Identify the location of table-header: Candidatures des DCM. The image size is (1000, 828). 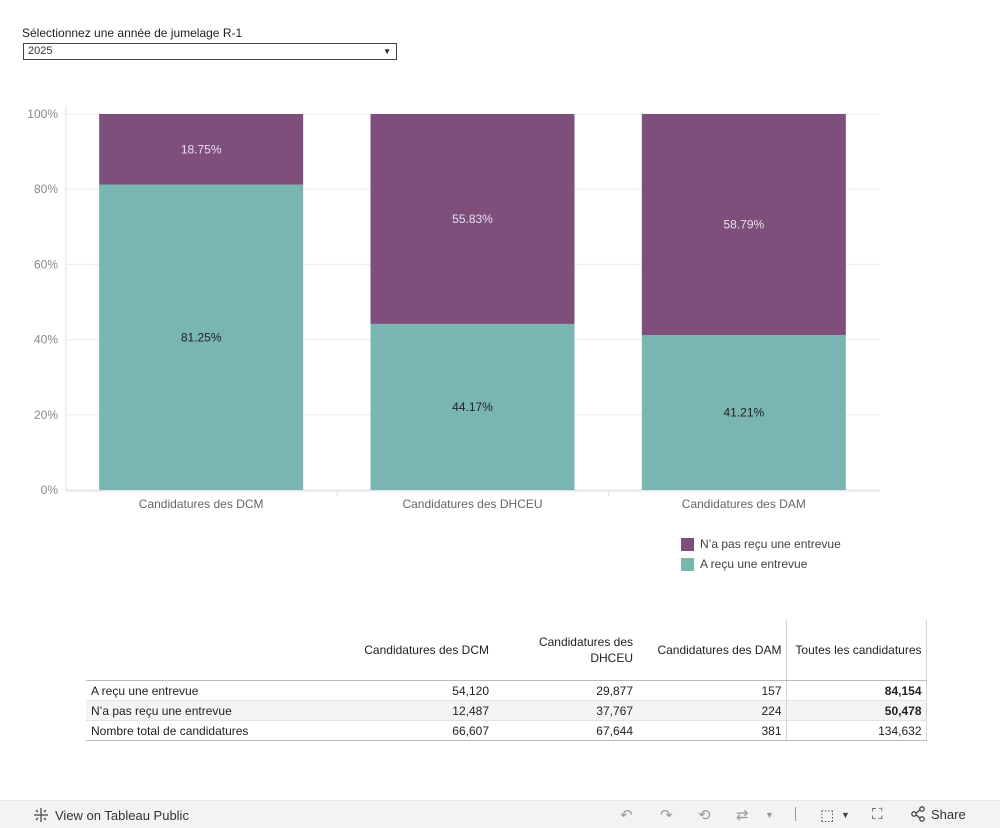
(420, 650).